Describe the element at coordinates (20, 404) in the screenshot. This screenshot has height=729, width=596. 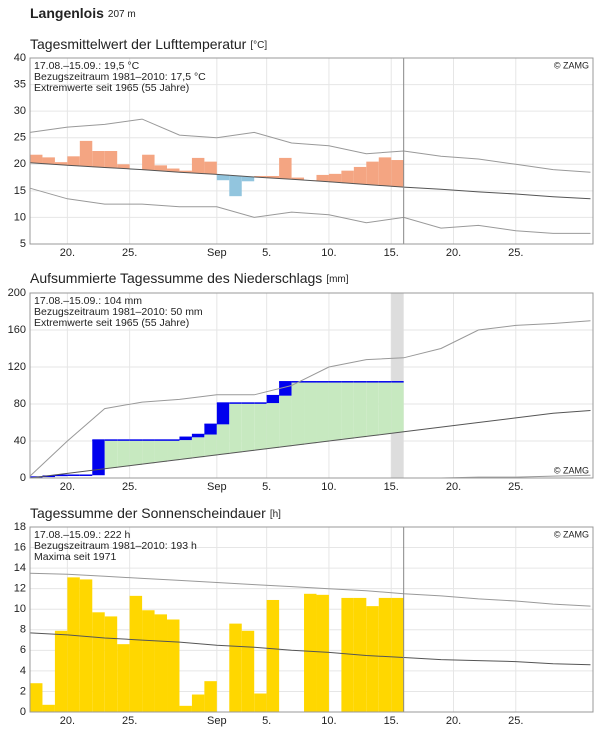
I see `y-tick-label: 80` at that location.